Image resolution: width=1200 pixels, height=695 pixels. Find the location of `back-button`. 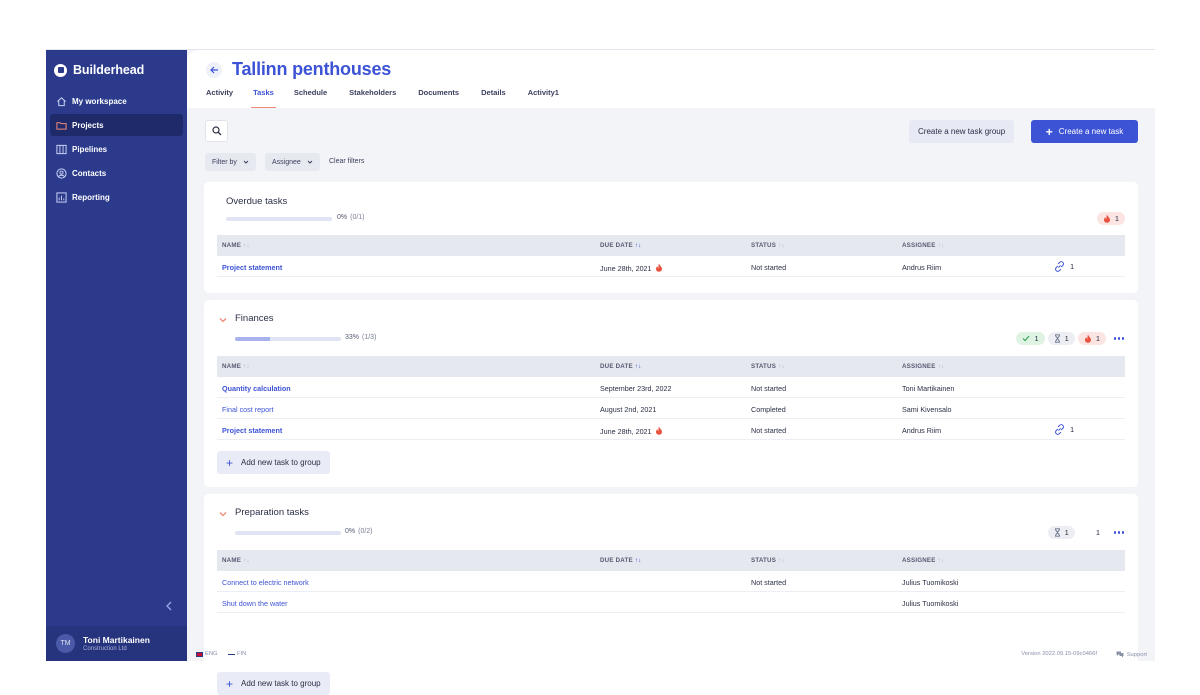

back-button is located at coordinates (214, 70).